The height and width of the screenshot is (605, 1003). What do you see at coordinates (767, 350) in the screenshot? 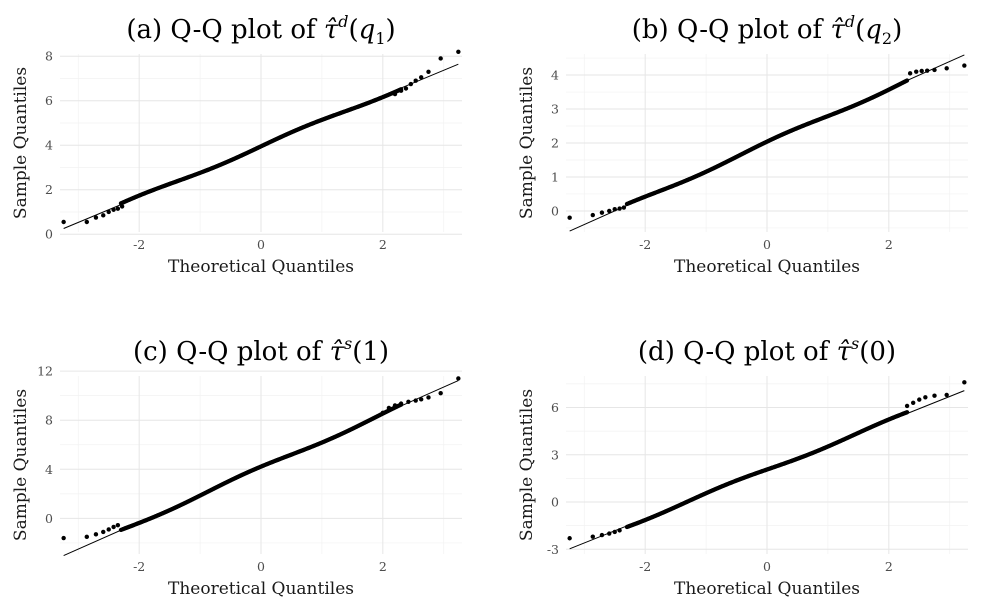
I see `panel-title: (d) Q-Q plot of τ̂s(0)` at bounding box center [767, 350].